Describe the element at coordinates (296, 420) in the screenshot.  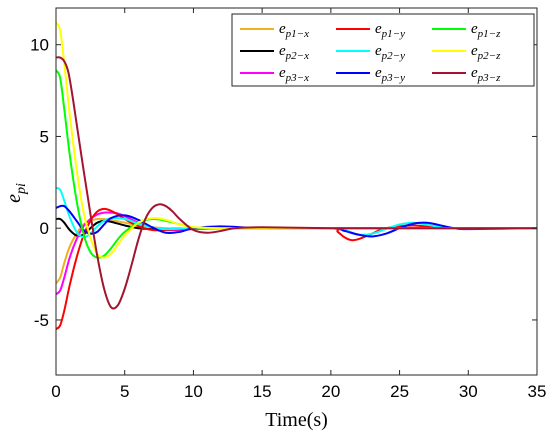
I see `x-axis-label: Time(s)` at that location.